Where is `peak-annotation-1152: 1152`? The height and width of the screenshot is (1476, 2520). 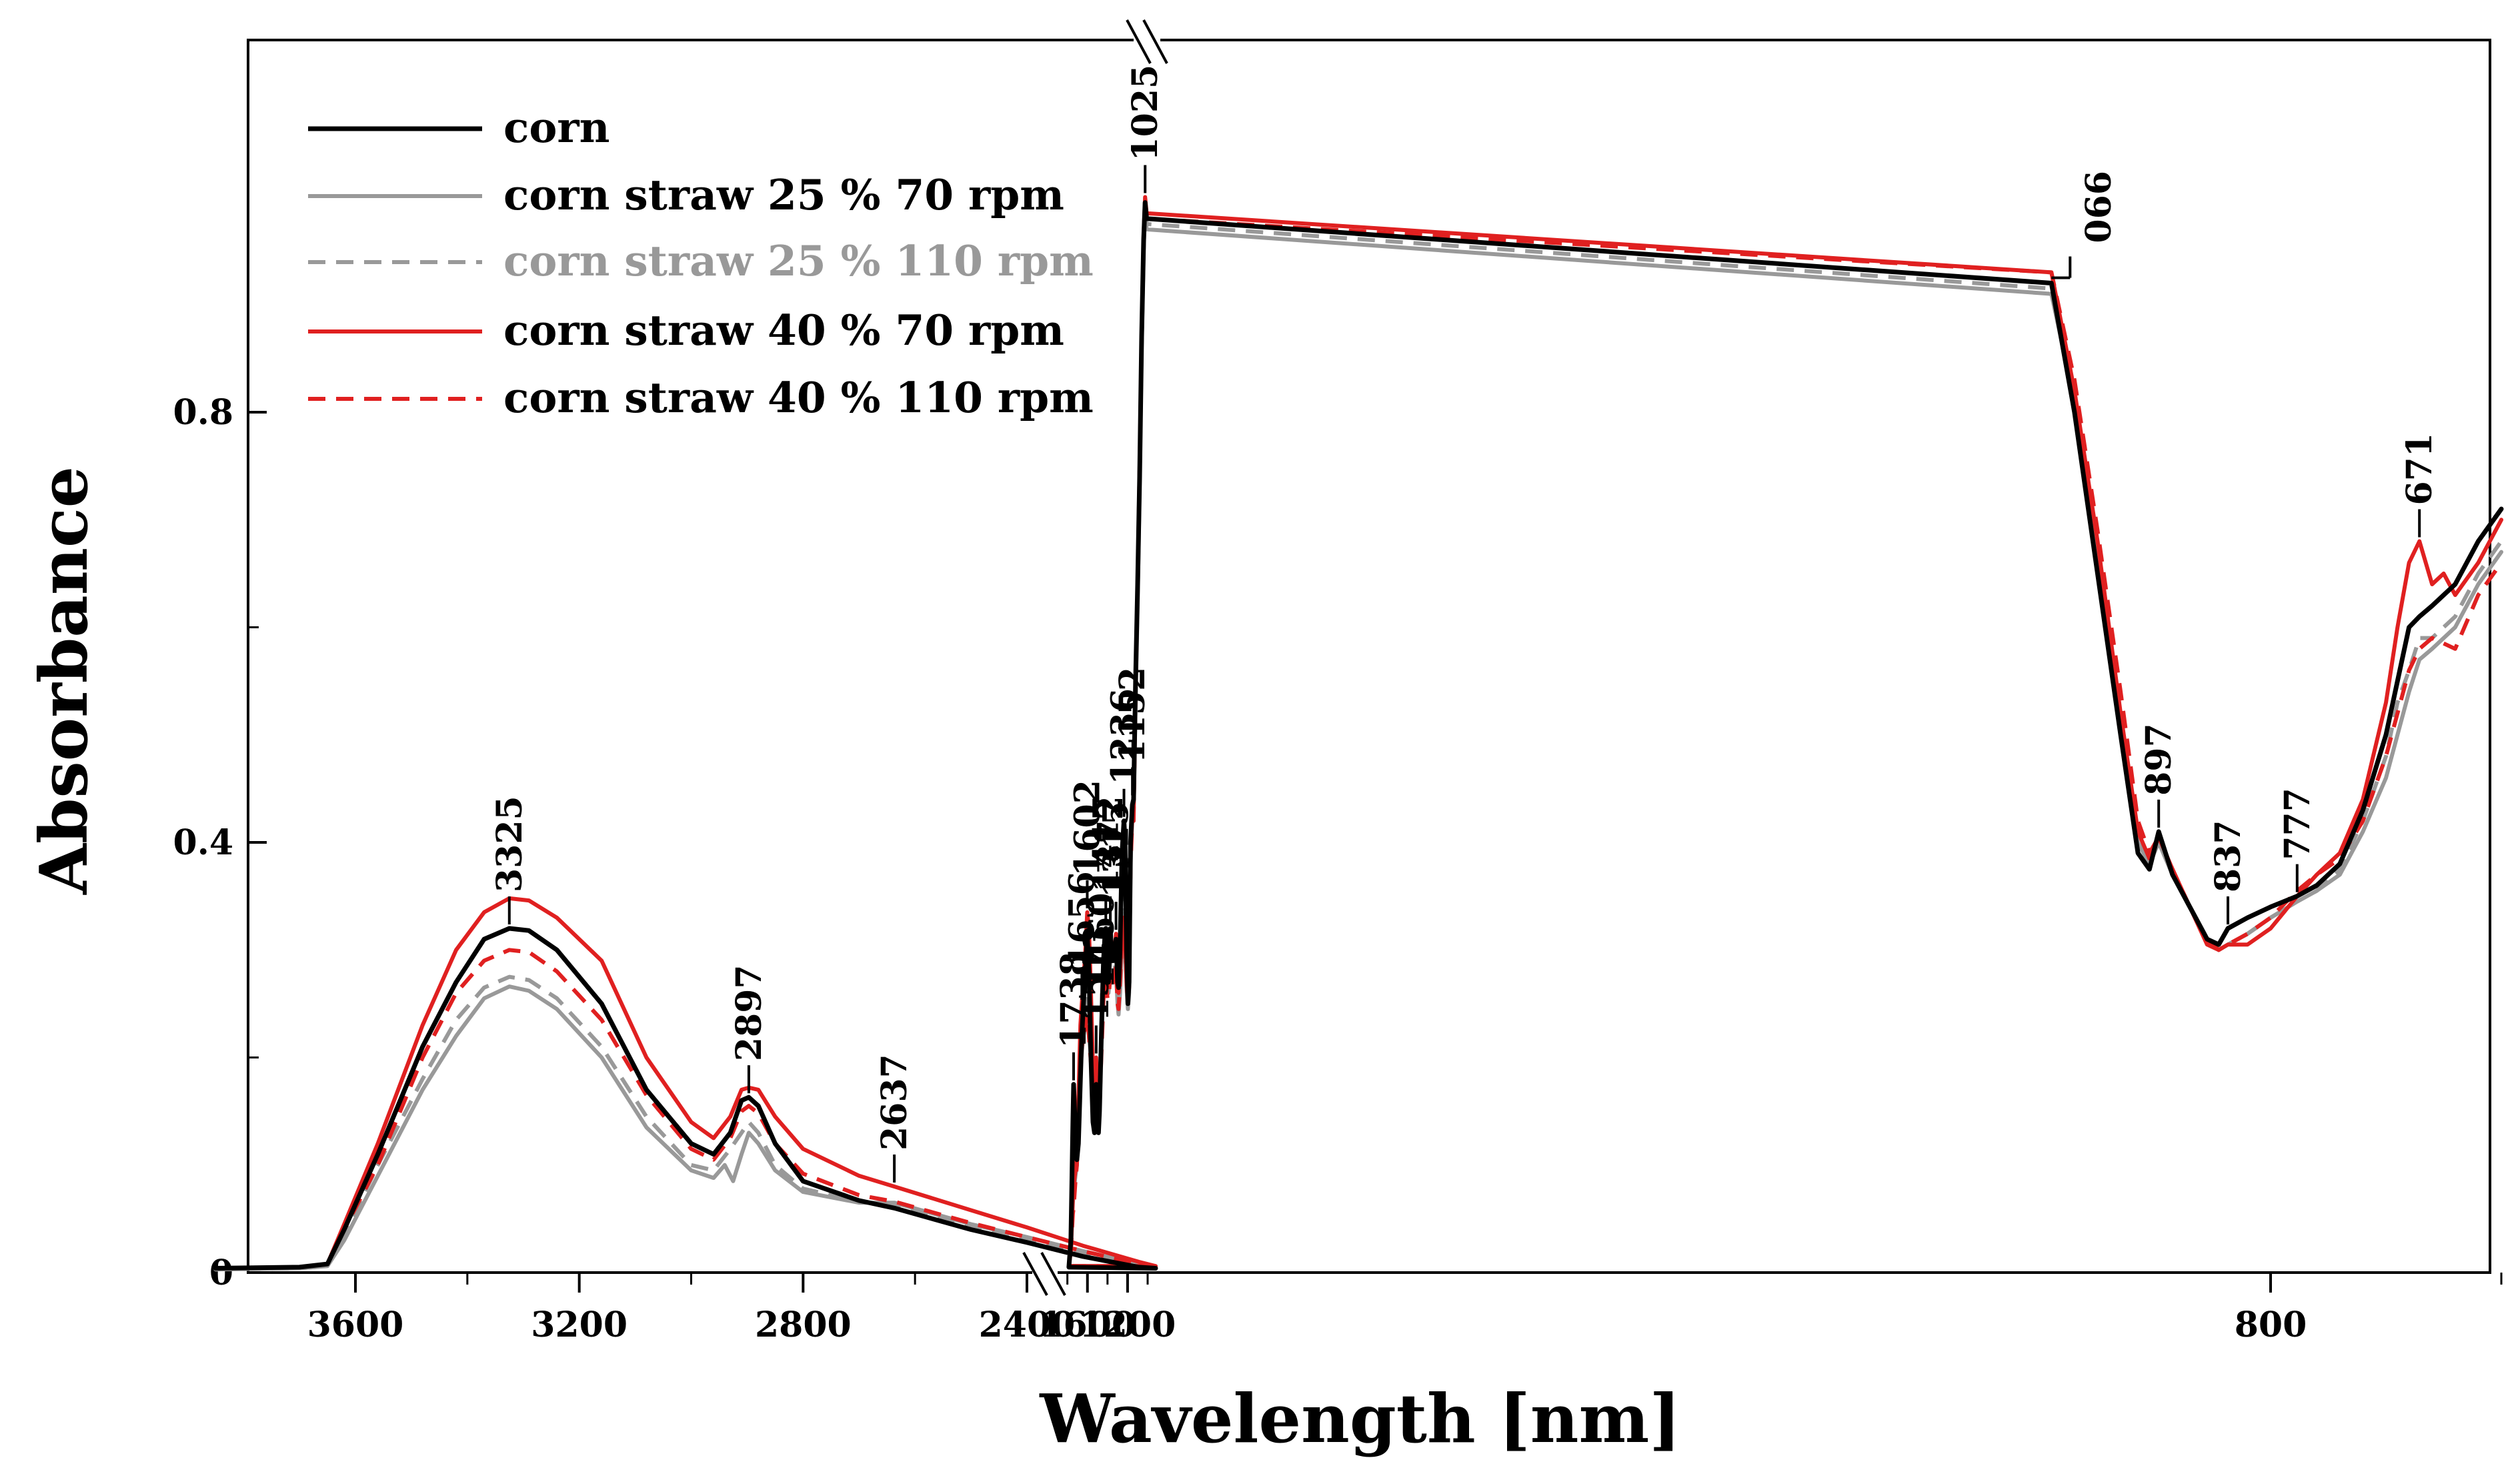 peak-annotation-1152: 1152 is located at coordinates (1132, 731).